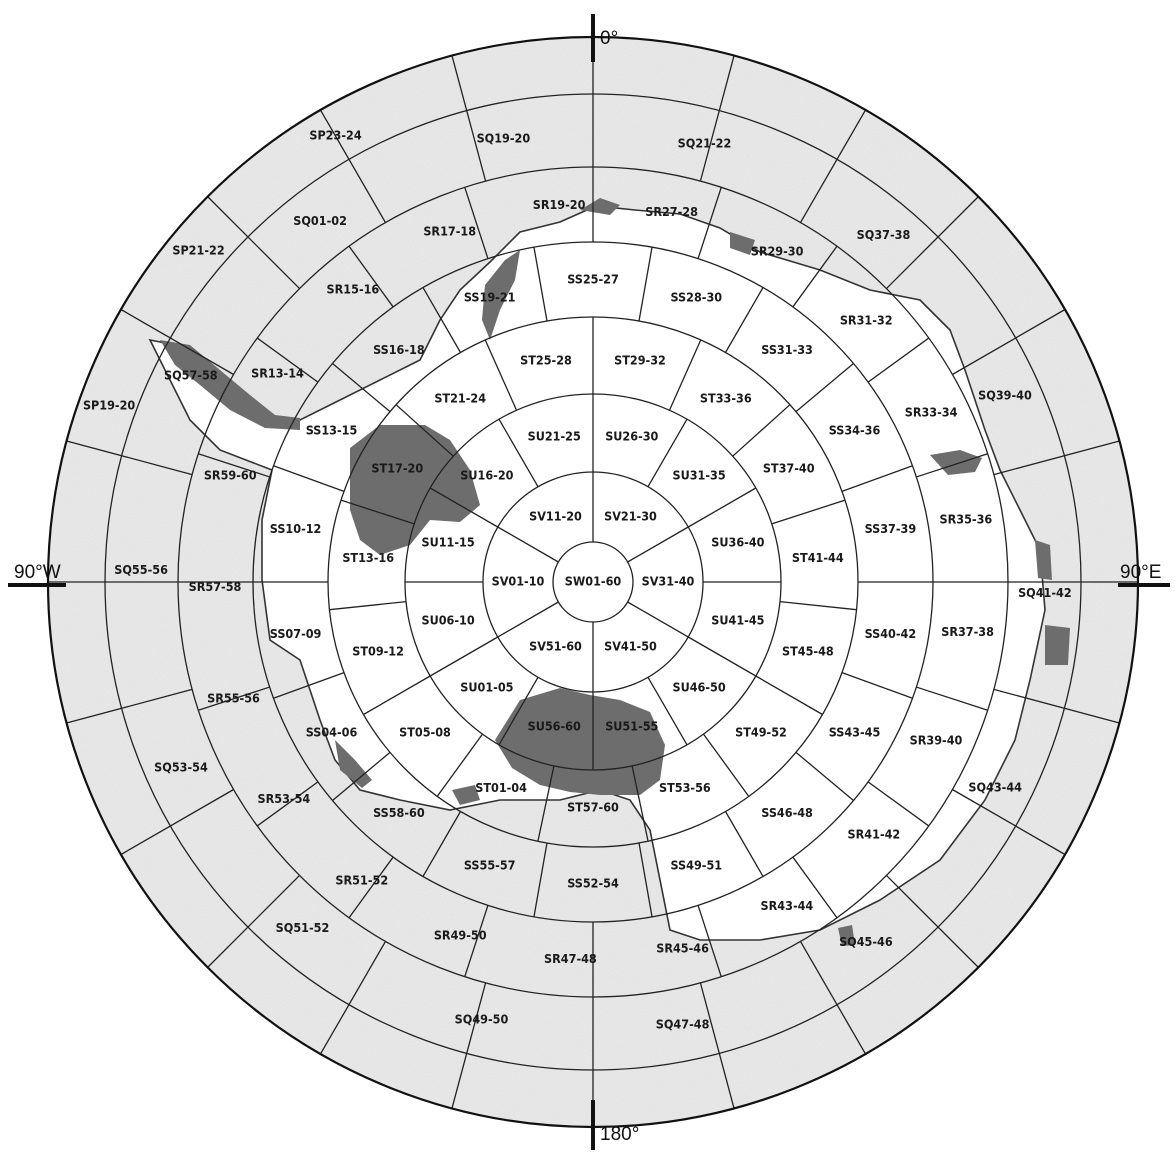 This screenshot has height=1159, width=1175. Describe the element at coordinates (1057, 645) in the screenshot. I see `shackleton-ice-shelf` at that location.